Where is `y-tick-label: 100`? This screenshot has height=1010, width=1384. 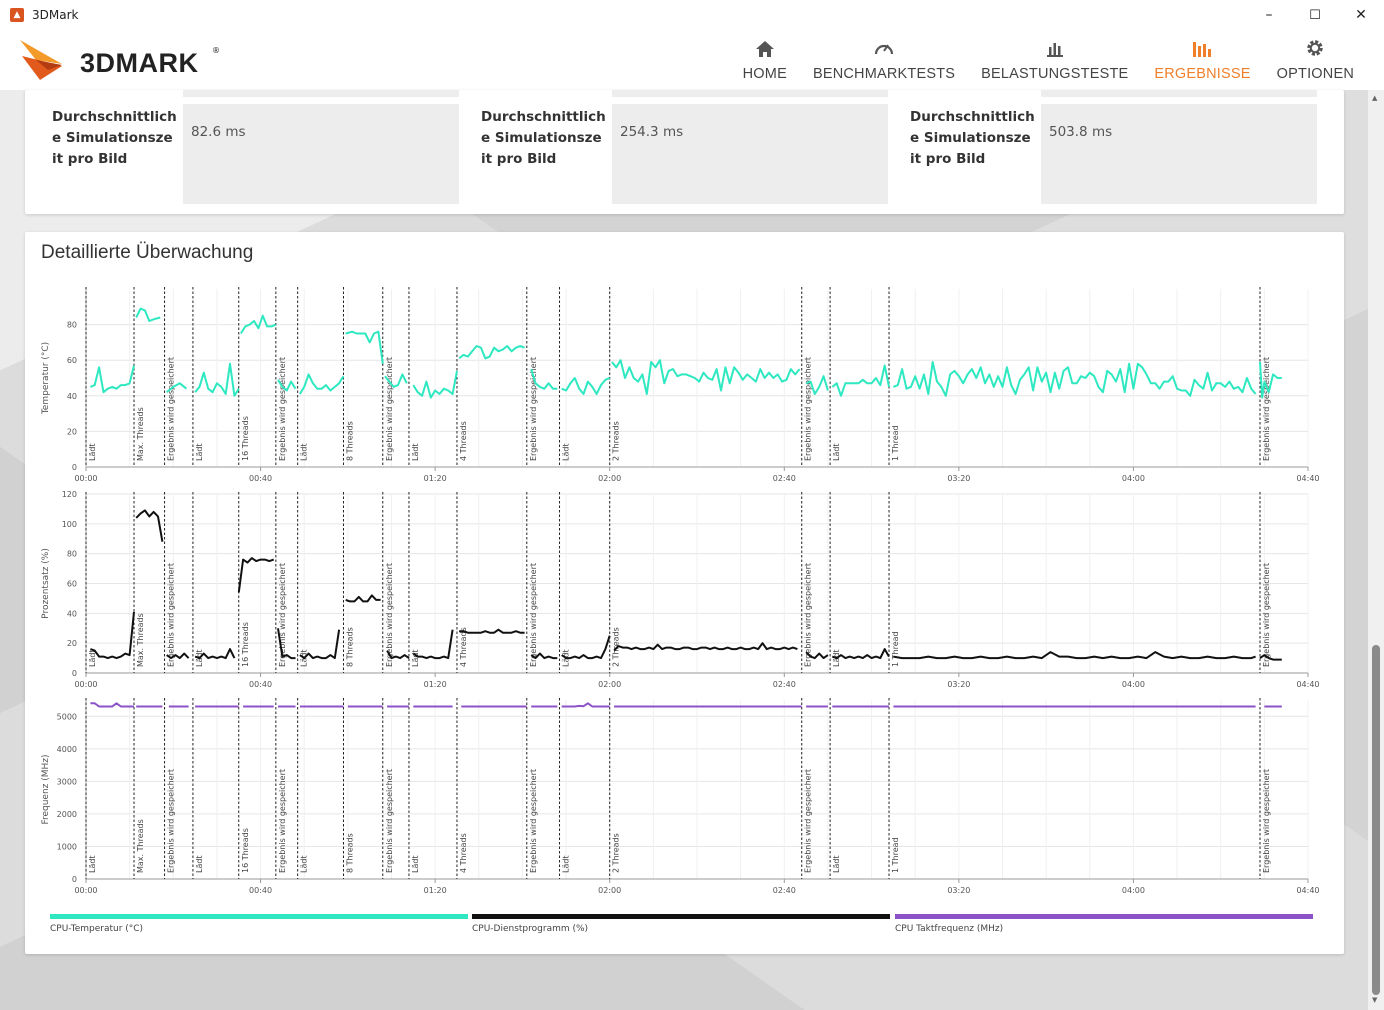
y-tick-label: 100 is located at coordinates (69, 524).